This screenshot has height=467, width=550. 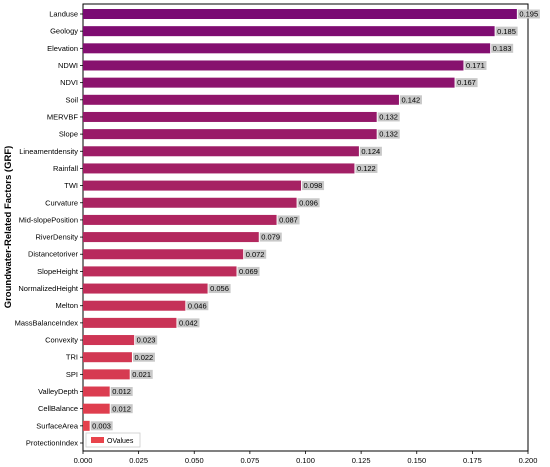 I want to click on x-tick-label: 0.100, so click(x=305, y=460).